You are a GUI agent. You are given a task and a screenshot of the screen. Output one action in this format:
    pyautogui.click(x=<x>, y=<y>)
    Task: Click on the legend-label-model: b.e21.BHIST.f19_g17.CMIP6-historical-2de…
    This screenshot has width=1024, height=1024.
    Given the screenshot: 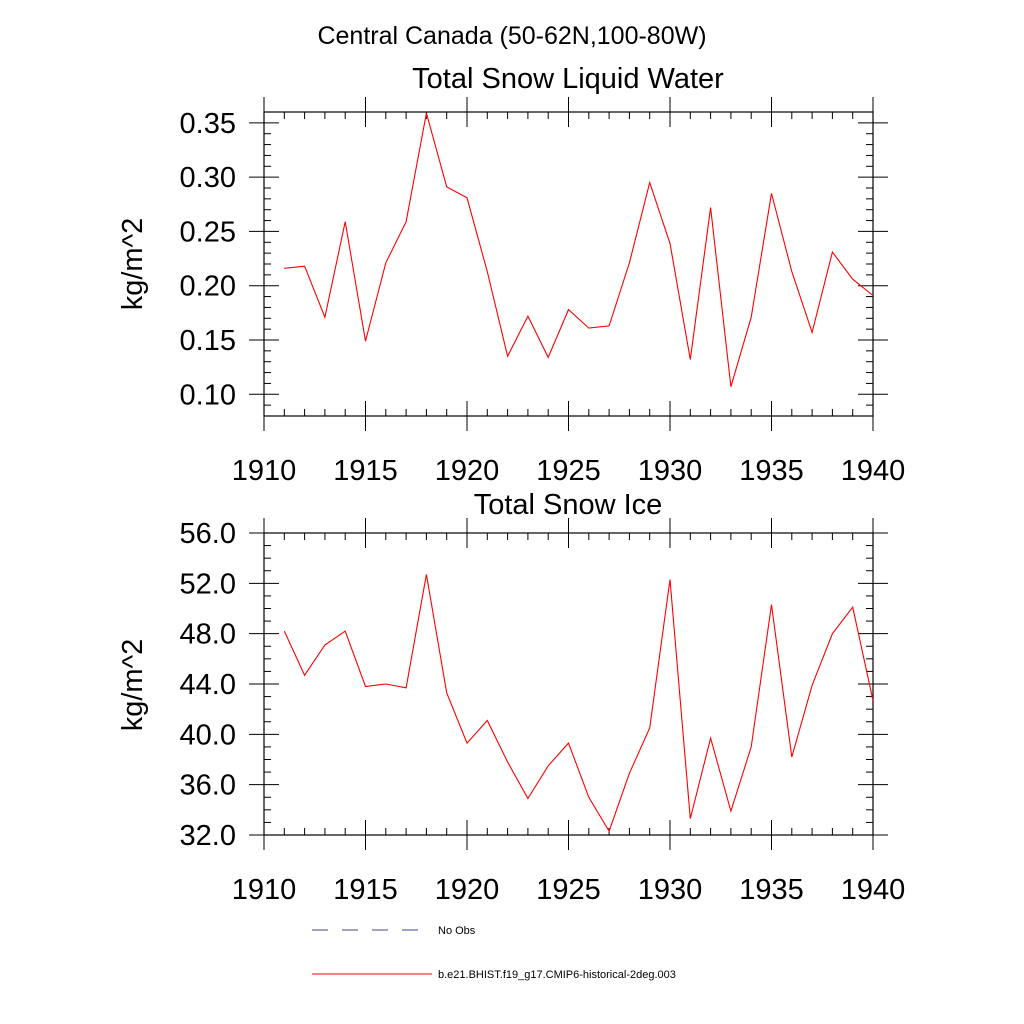 What is the action you would take?
    pyautogui.click(x=557, y=975)
    